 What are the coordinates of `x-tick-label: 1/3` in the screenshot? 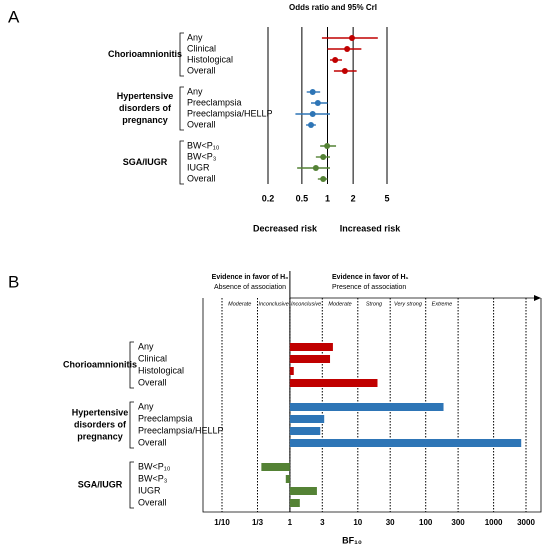 It's located at (258, 522).